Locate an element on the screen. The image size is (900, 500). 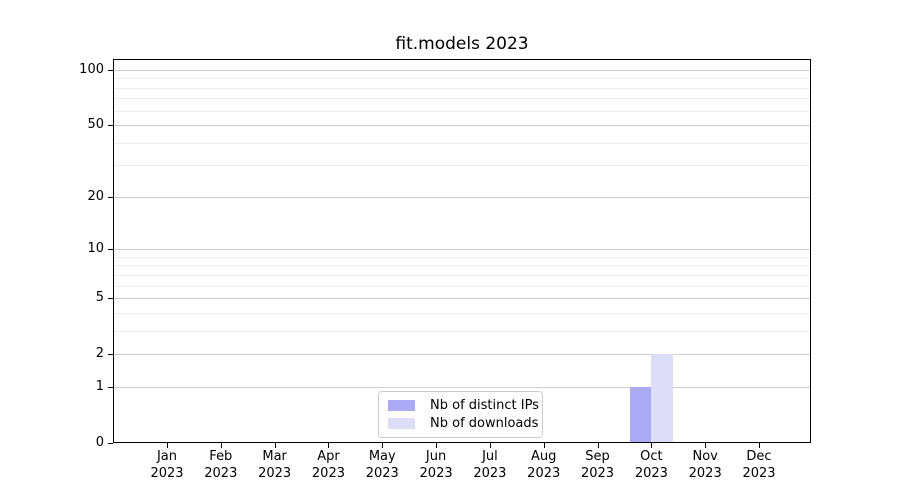
x-tick-label: Aug 2023 is located at coordinates (544, 465).